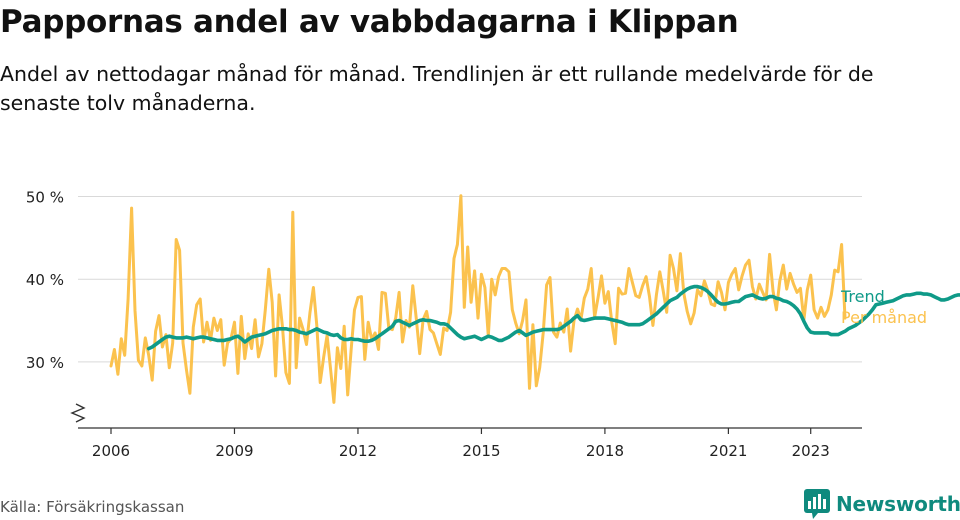 The image size is (960, 520). Describe the element at coordinates (884, 317) in the screenshot. I see `legend-per-month-label: Per månad` at that location.